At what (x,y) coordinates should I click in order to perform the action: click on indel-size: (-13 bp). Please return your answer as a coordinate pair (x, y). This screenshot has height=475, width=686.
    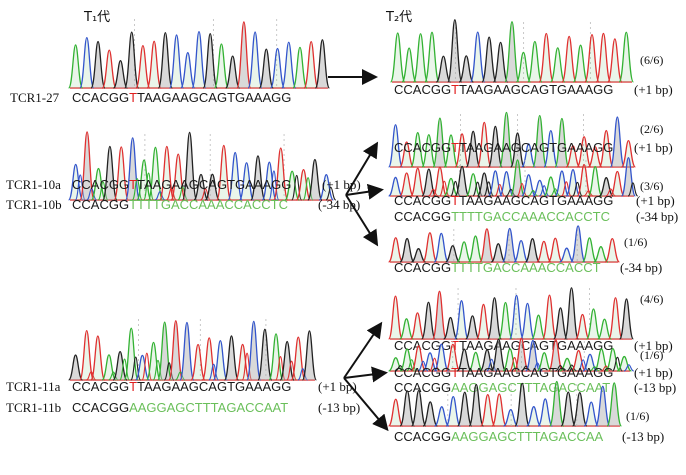
    Looking at the image, I should click on (655, 387).